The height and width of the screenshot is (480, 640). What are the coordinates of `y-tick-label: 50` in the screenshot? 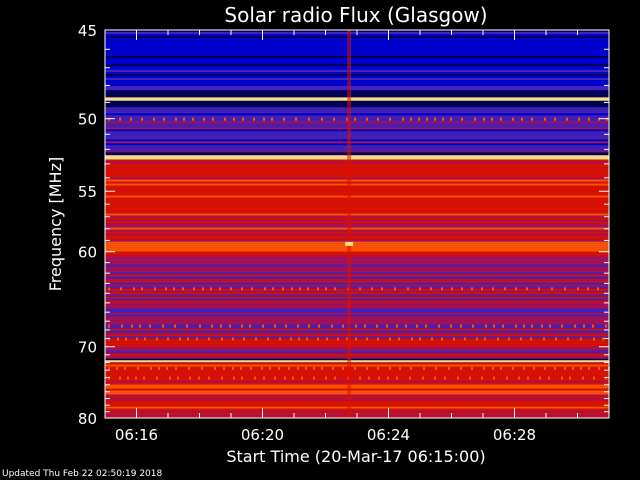 It's located at (87, 120).